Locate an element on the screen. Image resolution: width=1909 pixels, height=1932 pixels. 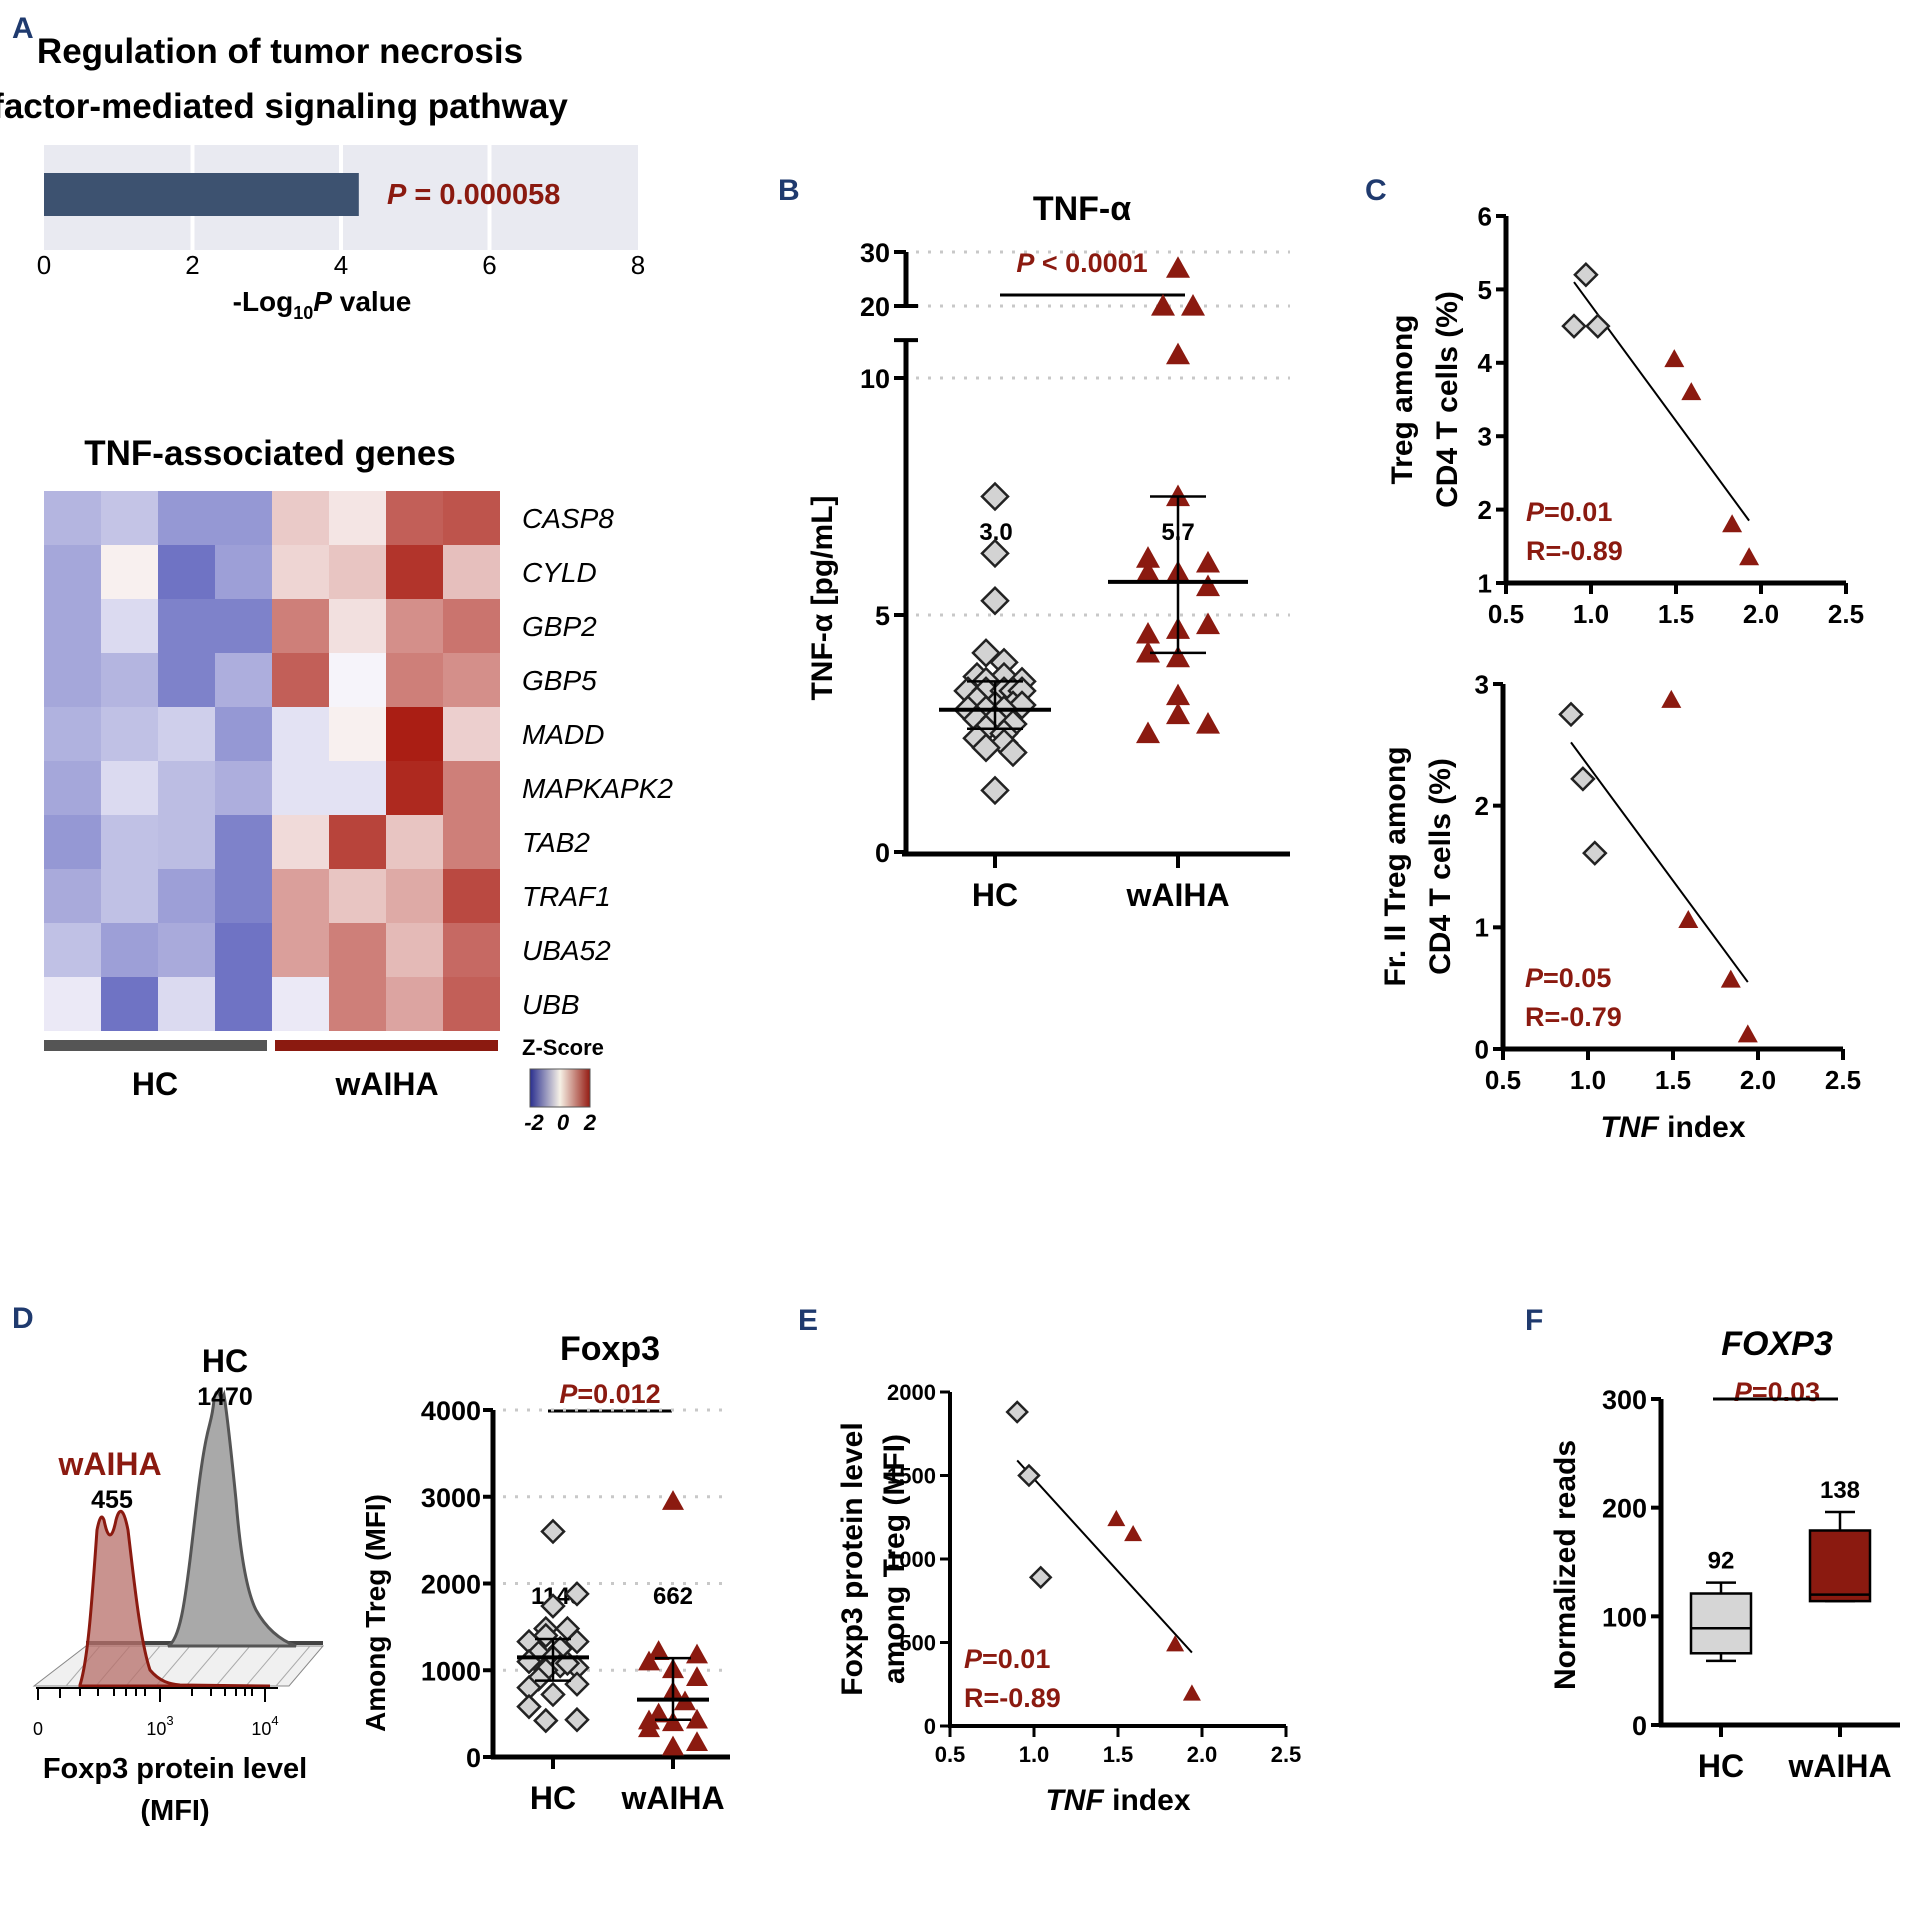
y-tick-label: 2000 is located at coordinates (451, 1585).